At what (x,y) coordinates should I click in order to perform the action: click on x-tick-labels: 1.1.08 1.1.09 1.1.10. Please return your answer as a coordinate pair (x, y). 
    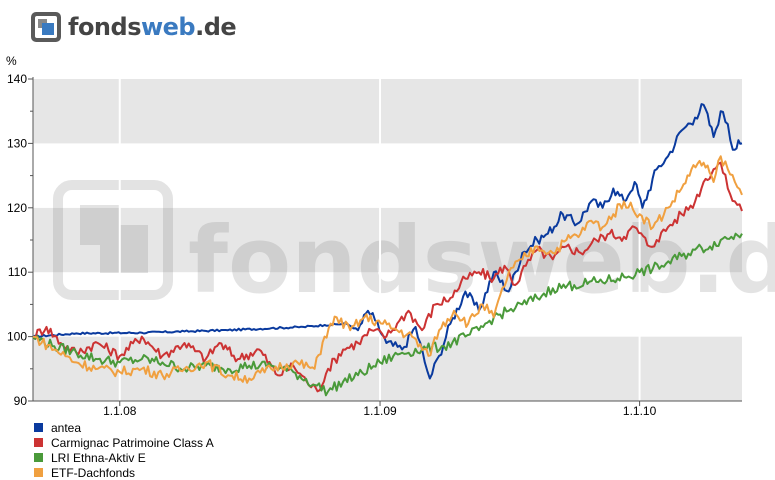
    Looking at the image, I should click on (380, 409).